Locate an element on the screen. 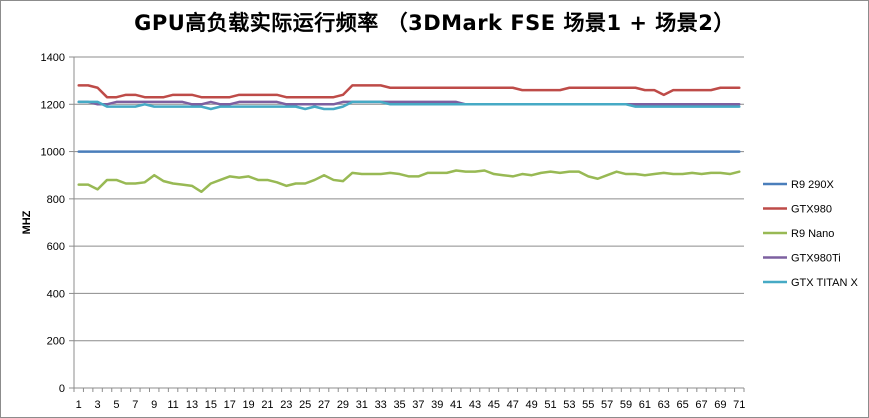 This screenshot has width=869, height=418. legend-label: R9 Nano is located at coordinates (812, 234).